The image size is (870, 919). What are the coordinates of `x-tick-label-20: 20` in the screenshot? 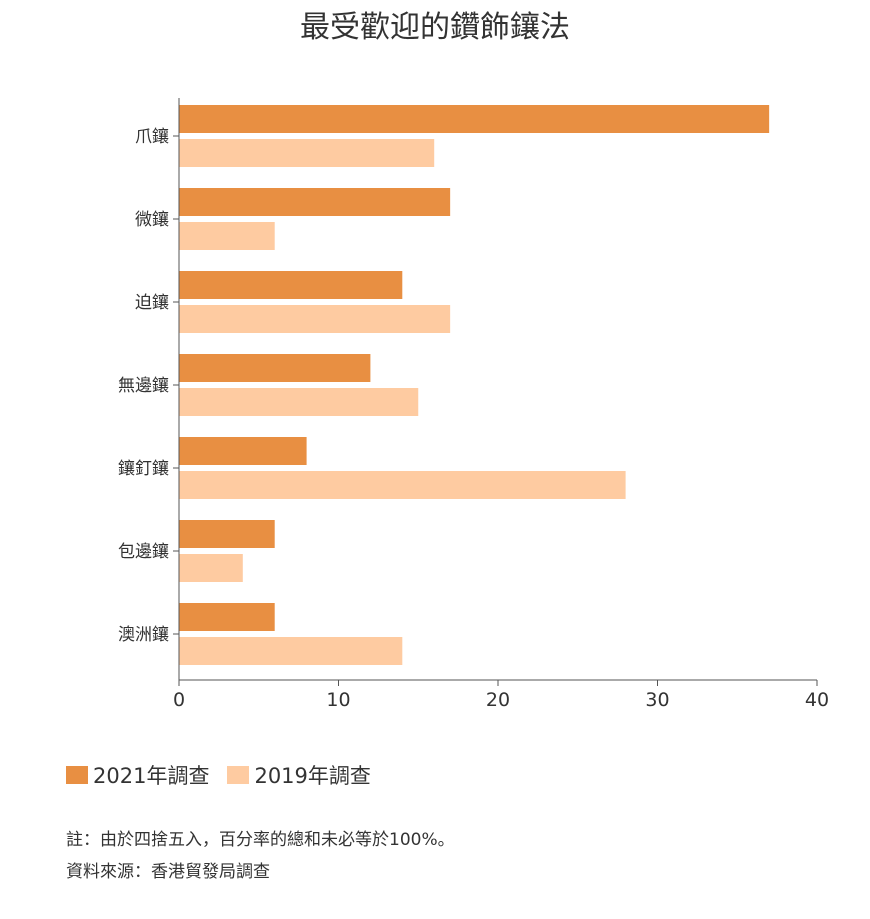 It's located at (498, 700).